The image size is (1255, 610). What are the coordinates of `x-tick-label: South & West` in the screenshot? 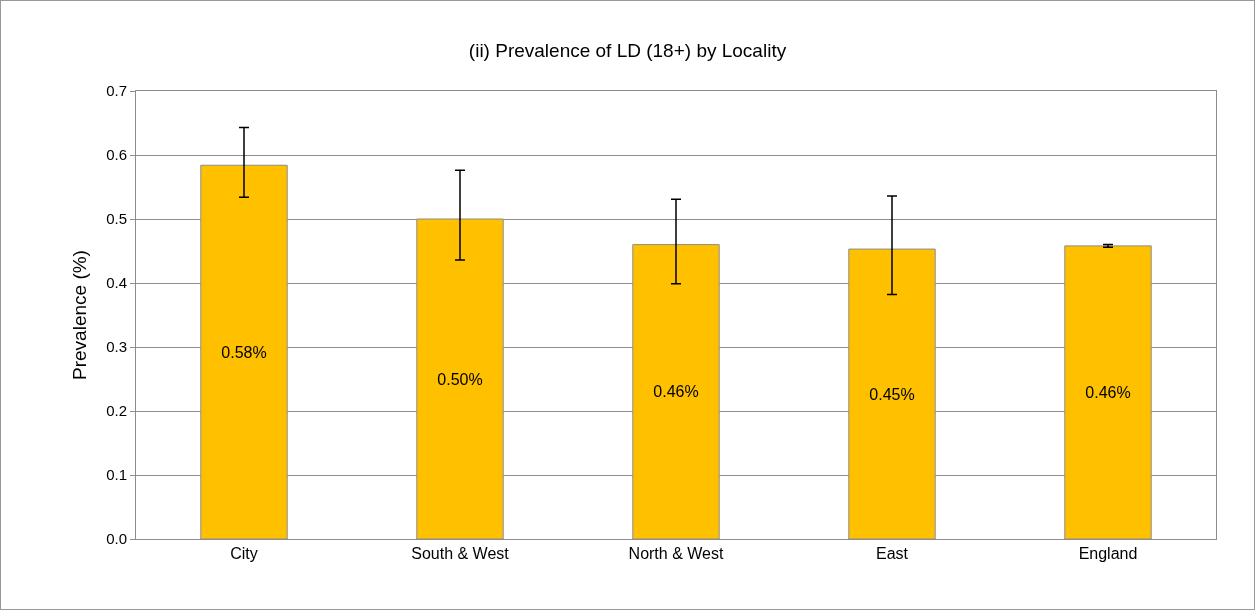 It's located at (460, 554).